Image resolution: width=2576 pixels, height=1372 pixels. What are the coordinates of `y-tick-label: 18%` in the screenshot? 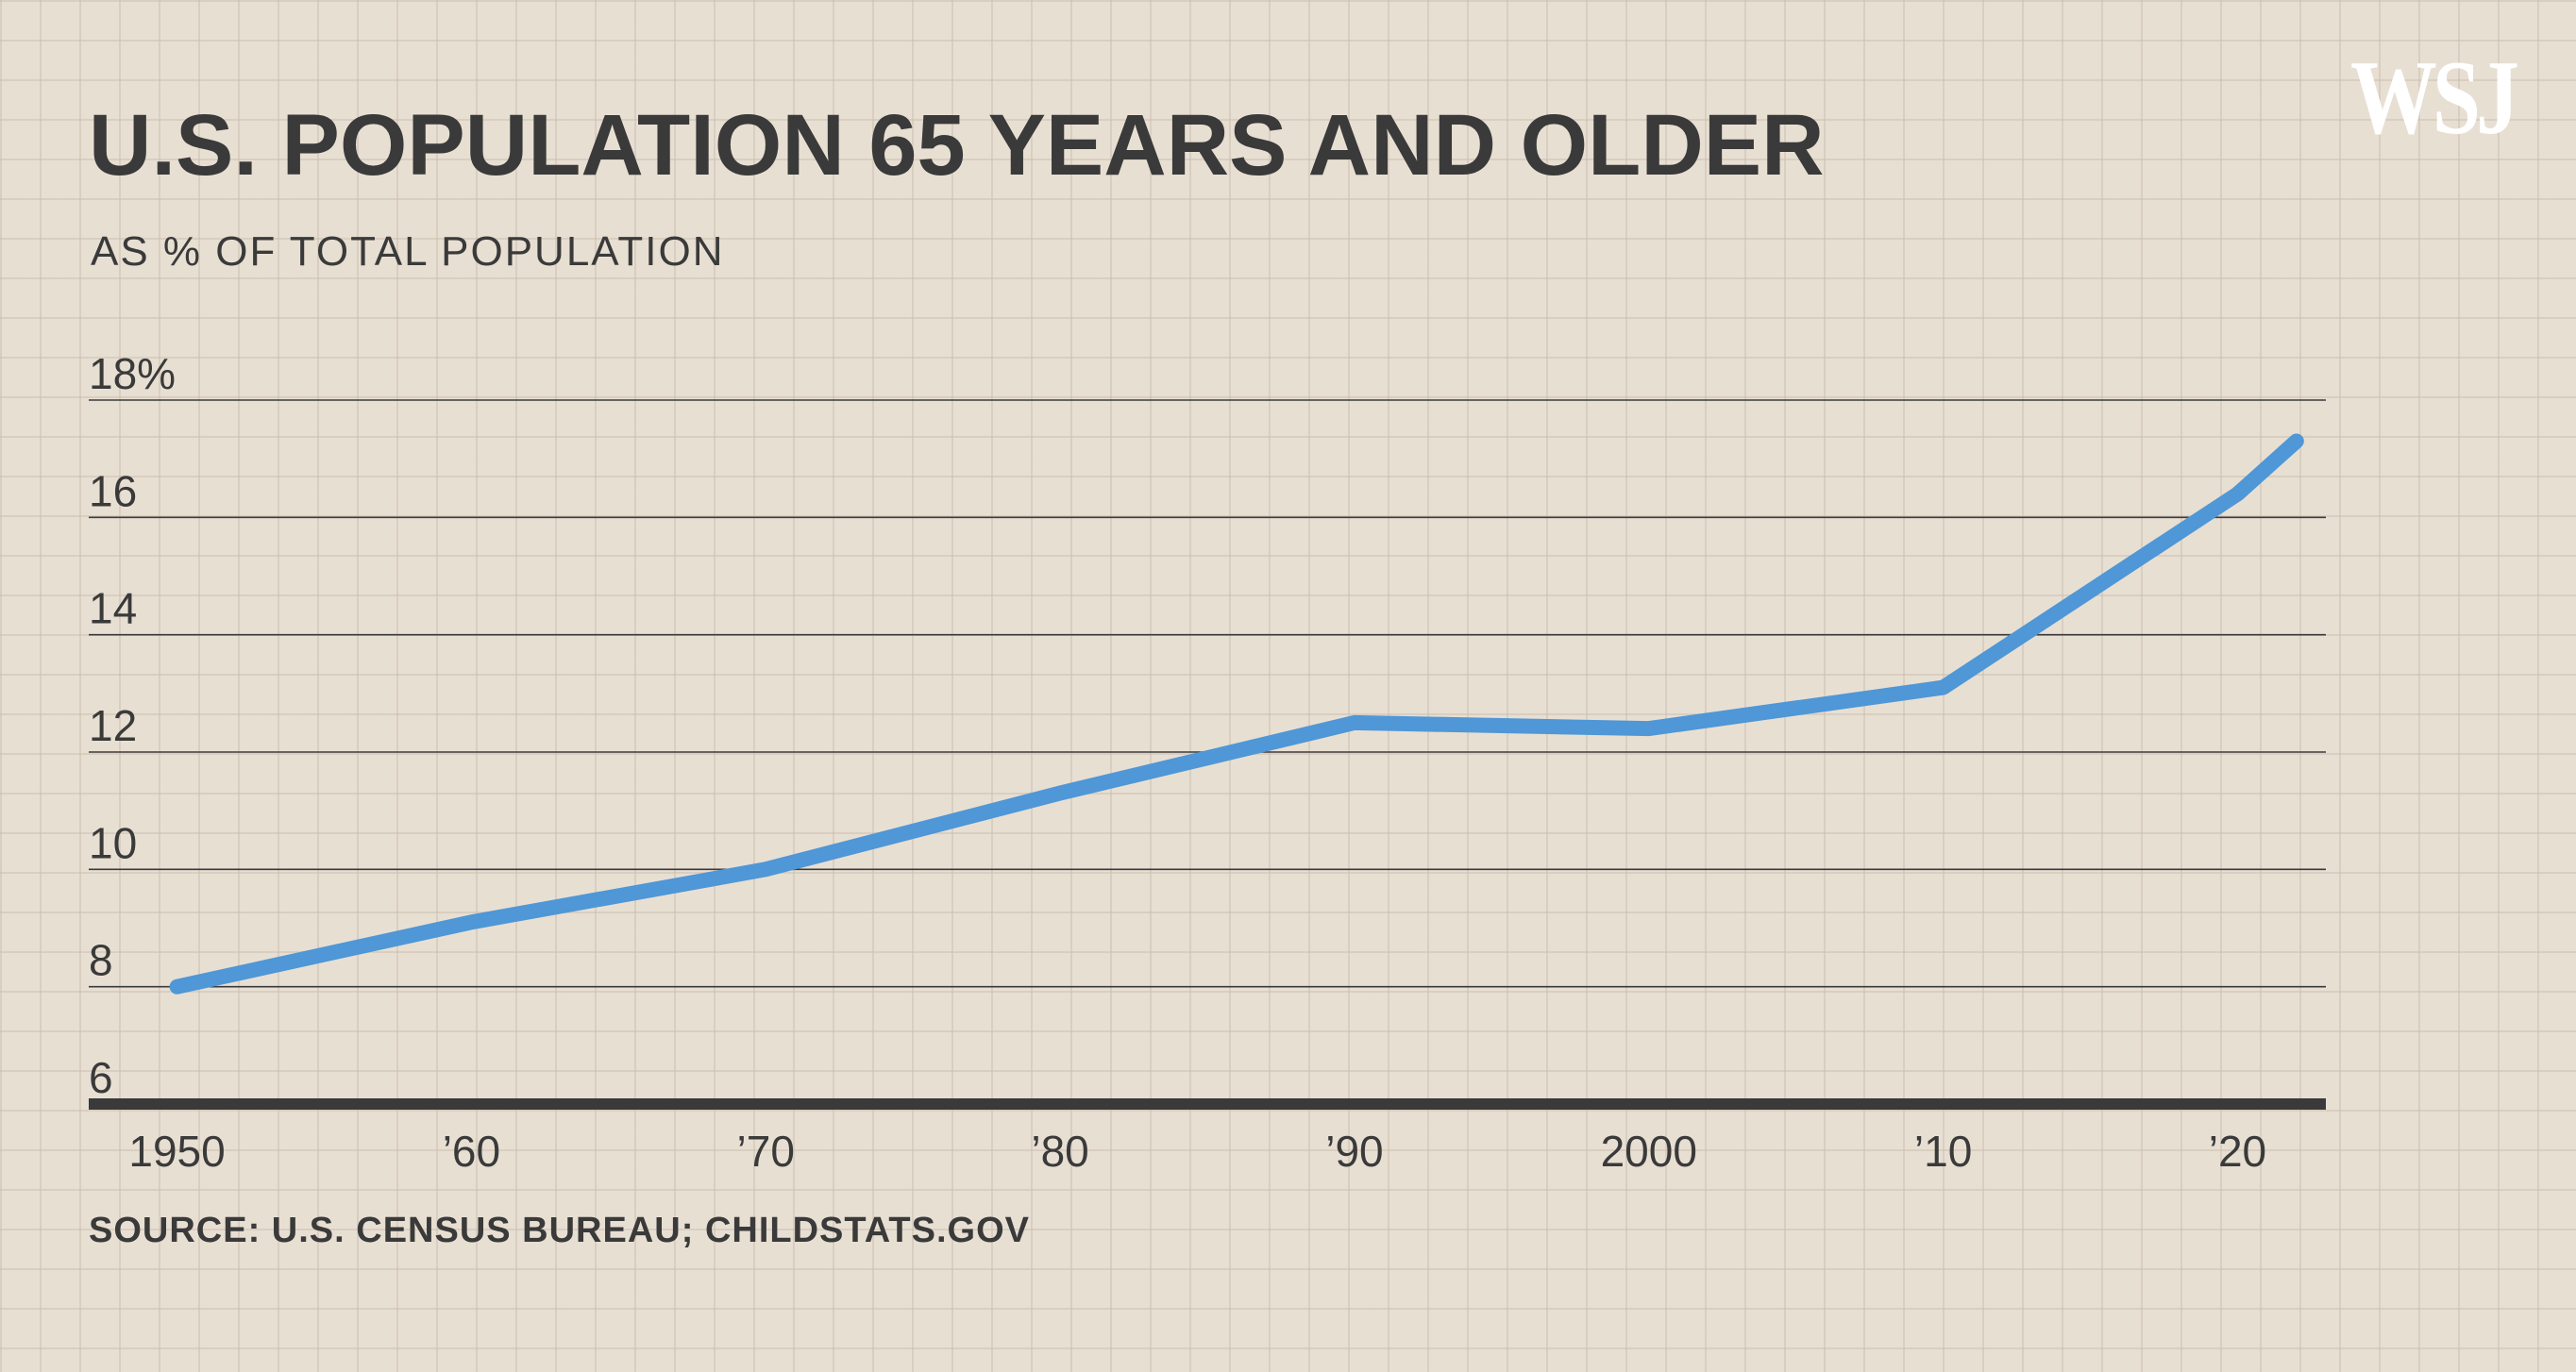 It's located at (132, 373).